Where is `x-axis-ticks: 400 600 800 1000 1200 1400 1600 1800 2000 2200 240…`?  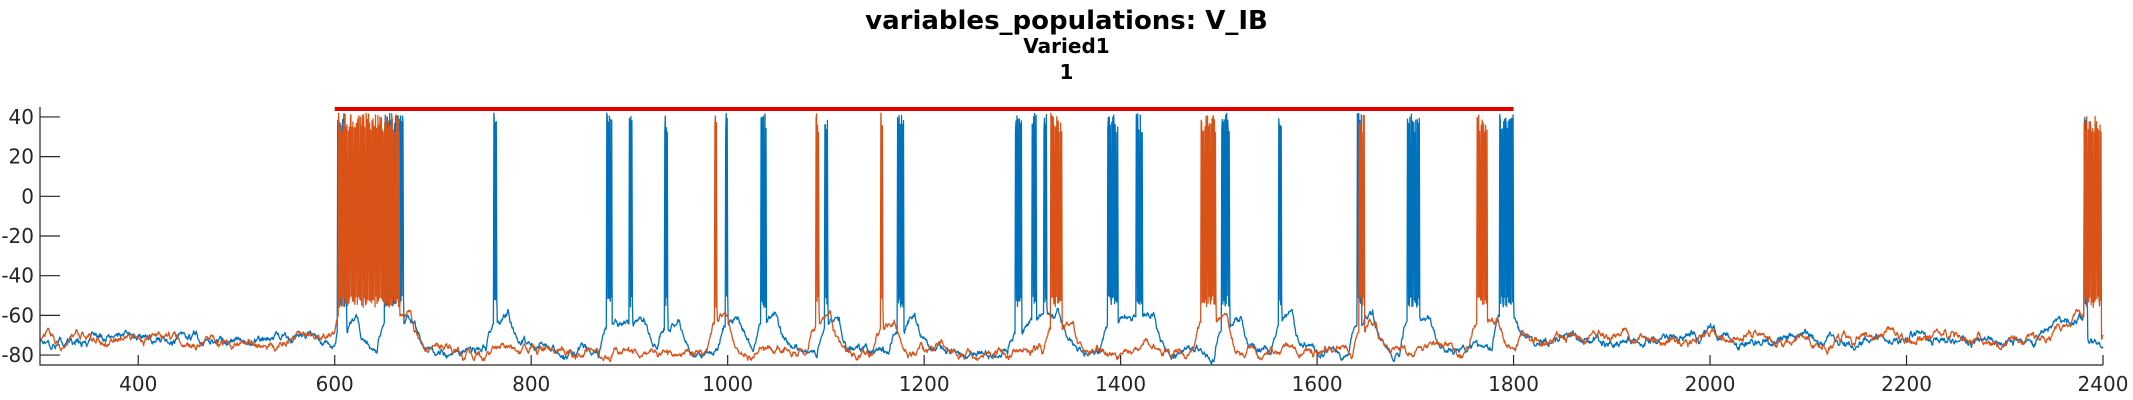
x-axis-ticks: 400 600 800 1000 1200 1400 1600 1800 2000 2200 240… is located at coordinates (1123, 375).